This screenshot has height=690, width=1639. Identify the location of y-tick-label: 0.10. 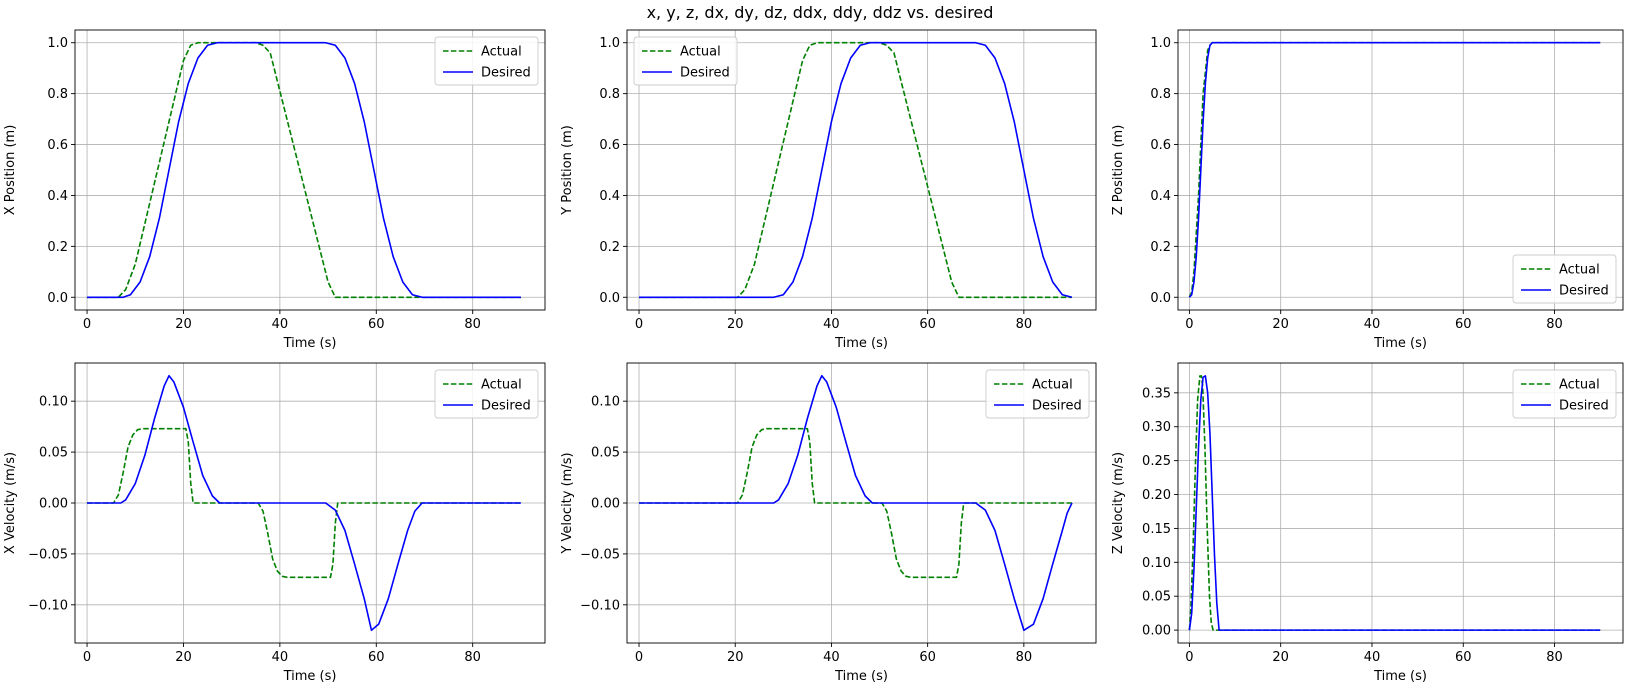
(1156, 563).